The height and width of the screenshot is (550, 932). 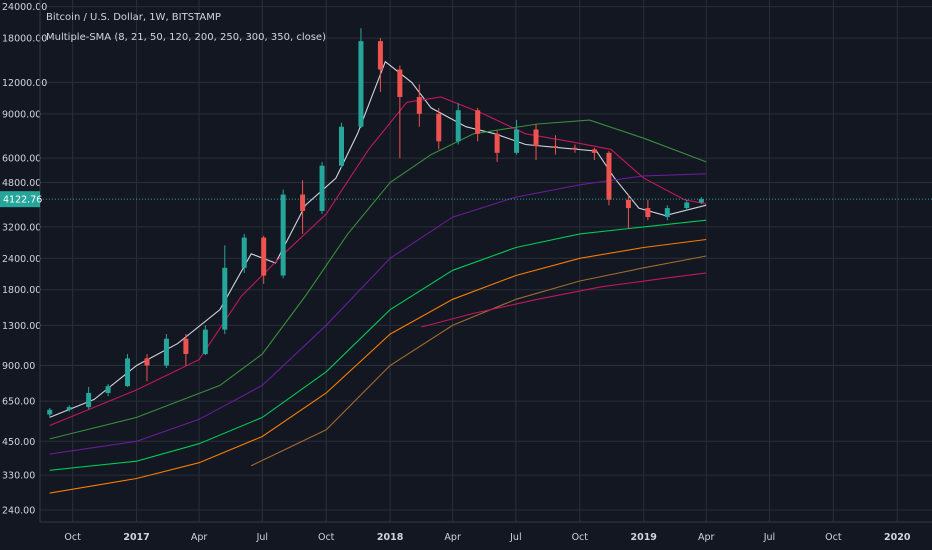 What do you see at coordinates (18, 402) in the screenshot?
I see `y-tick-label: 650.00` at bounding box center [18, 402].